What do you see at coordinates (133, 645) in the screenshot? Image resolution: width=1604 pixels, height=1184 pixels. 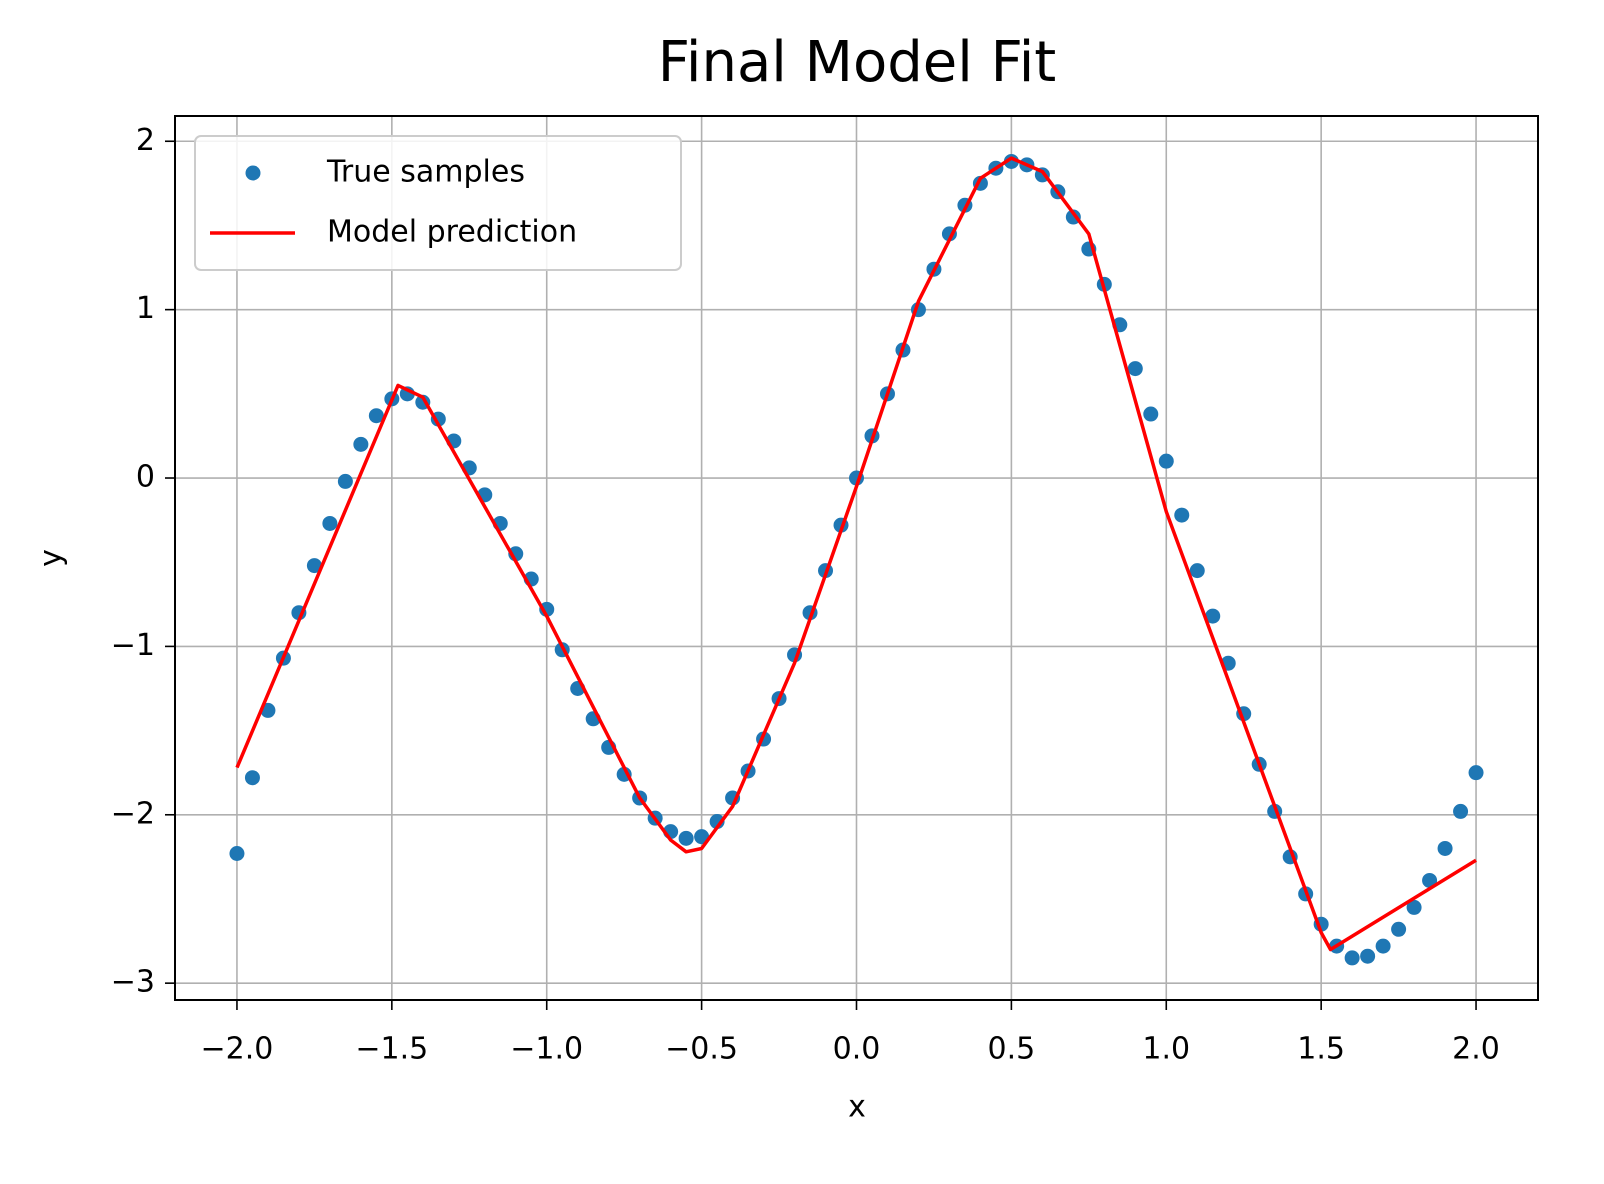 I see `y-tick-label: −1` at bounding box center [133, 645].